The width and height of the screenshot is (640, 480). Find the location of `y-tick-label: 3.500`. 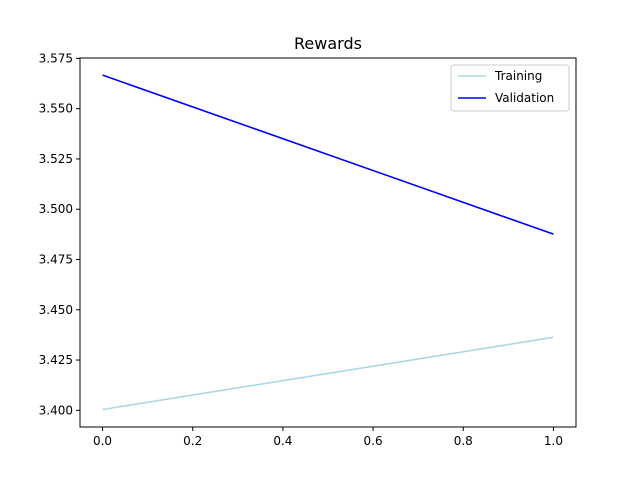

y-tick-label: 3.500 is located at coordinates (56, 209).